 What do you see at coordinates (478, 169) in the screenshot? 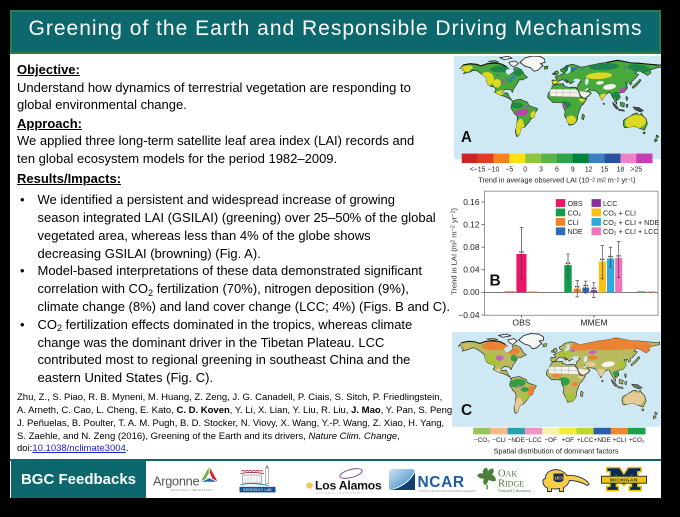
I see `svg-text: <−15` at bounding box center [478, 169].